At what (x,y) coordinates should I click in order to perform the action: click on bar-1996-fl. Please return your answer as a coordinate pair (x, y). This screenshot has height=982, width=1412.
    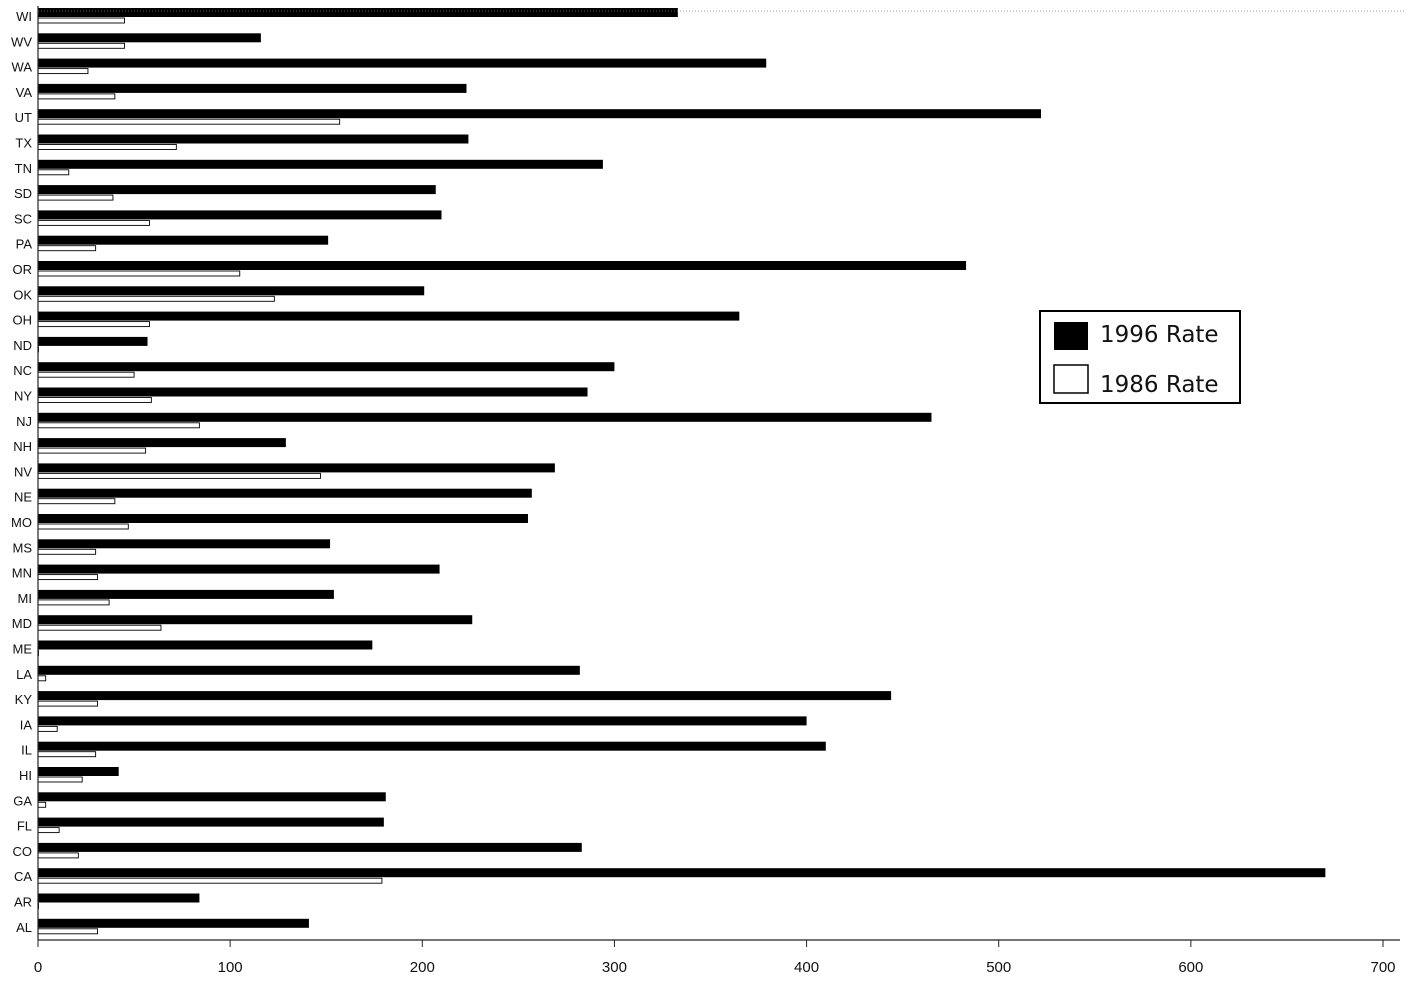
    Looking at the image, I should click on (211, 822).